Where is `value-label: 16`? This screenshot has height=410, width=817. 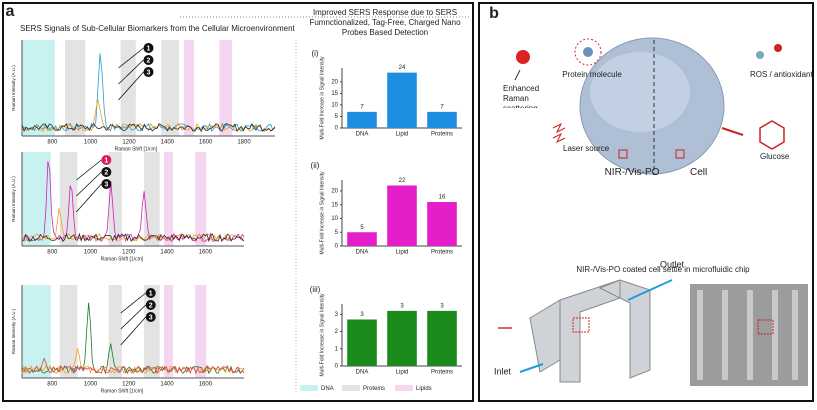
value-label: 16 is located at coordinates (442, 198).